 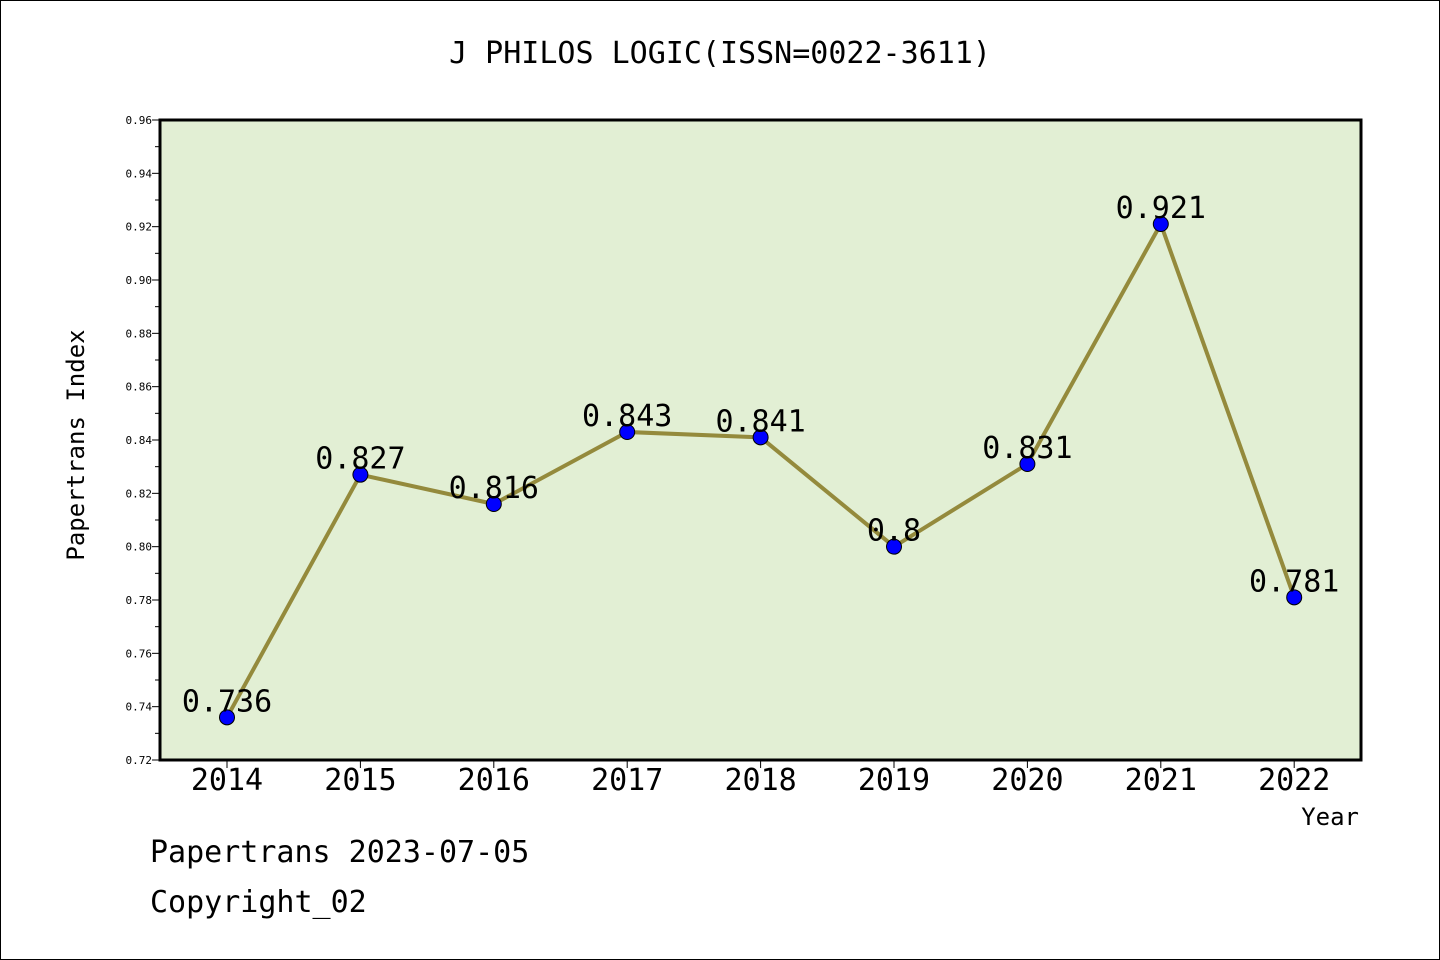 What do you see at coordinates (139, 387) in the screenshot?
I see `y-tick-label: 0.86` at bounding box center [139, 387].